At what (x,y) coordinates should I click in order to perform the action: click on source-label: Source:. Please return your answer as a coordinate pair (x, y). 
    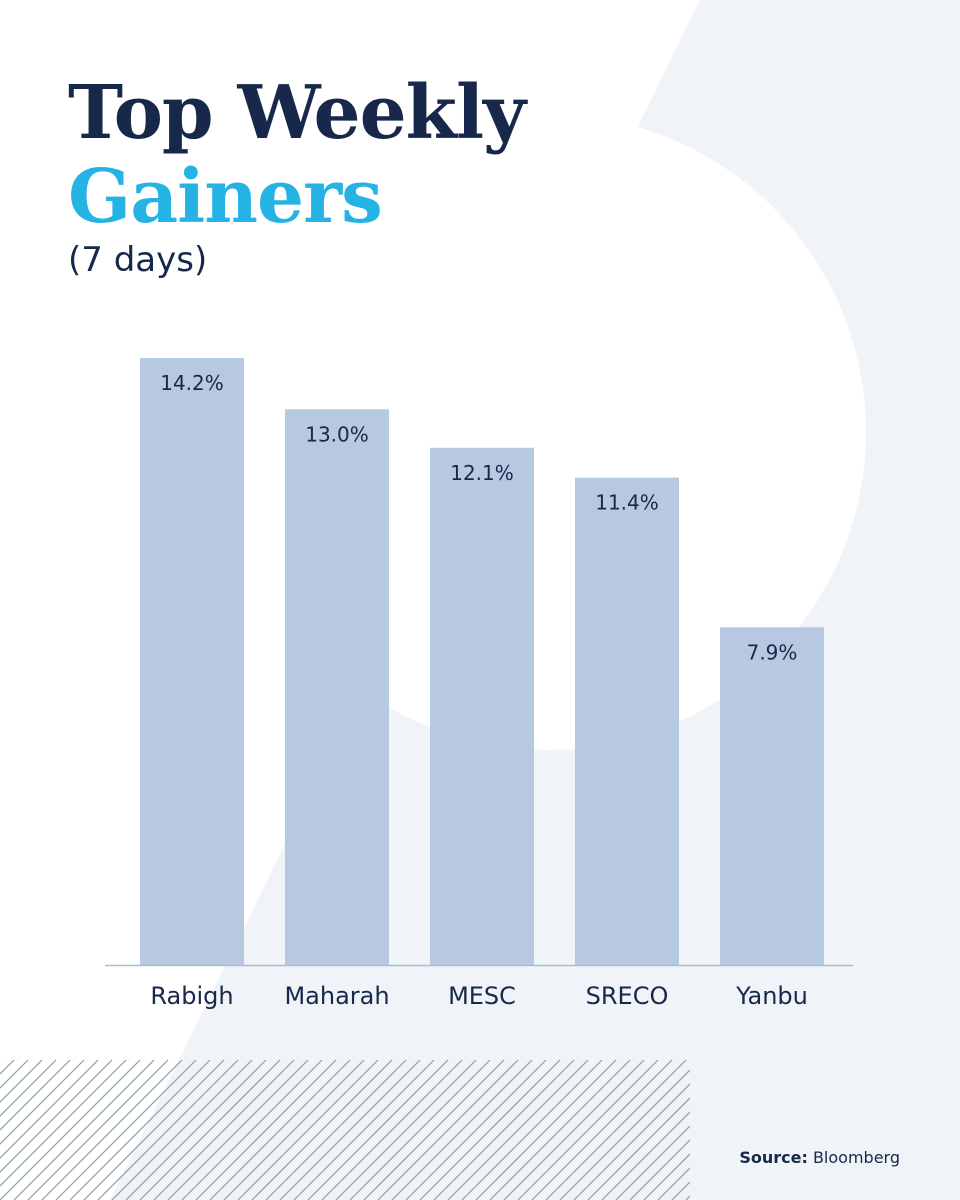
    Looking at the image, I should click on (773, 1157).